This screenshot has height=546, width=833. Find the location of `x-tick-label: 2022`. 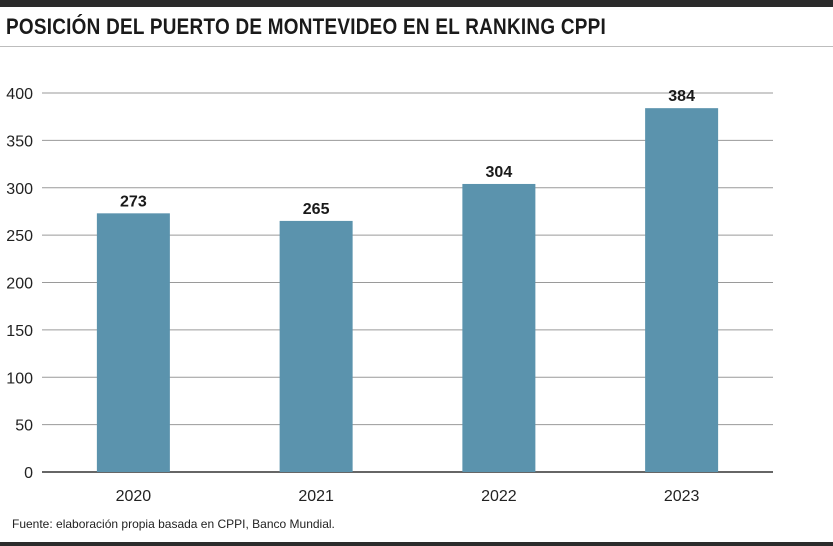

x-tick-label: 2022 is located at coordinates (499, 496).